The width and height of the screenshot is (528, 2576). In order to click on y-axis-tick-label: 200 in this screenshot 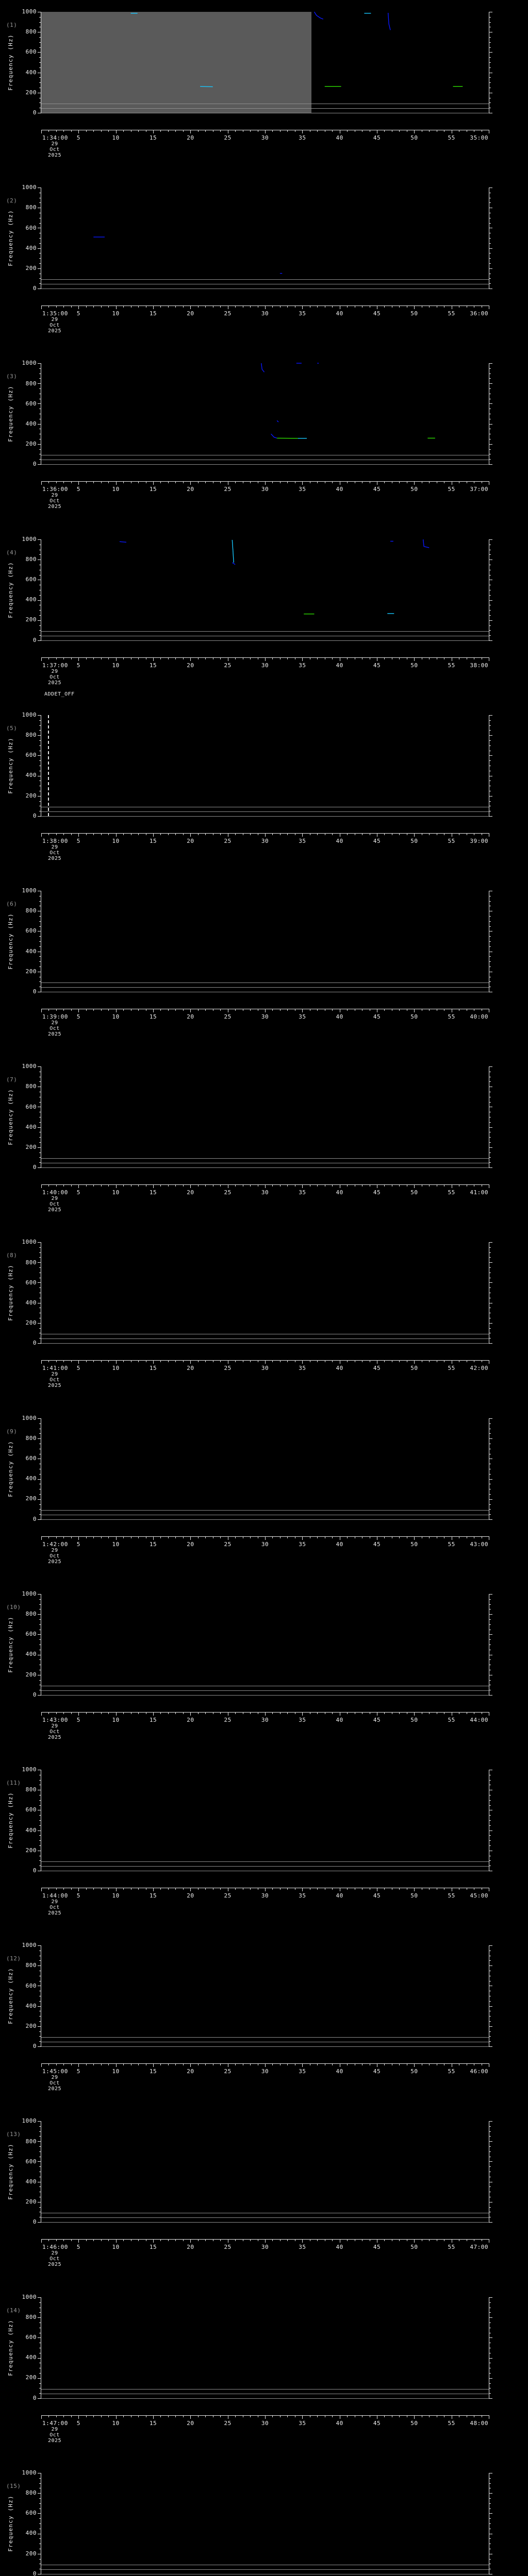, I will do `click(31, 2025)`.